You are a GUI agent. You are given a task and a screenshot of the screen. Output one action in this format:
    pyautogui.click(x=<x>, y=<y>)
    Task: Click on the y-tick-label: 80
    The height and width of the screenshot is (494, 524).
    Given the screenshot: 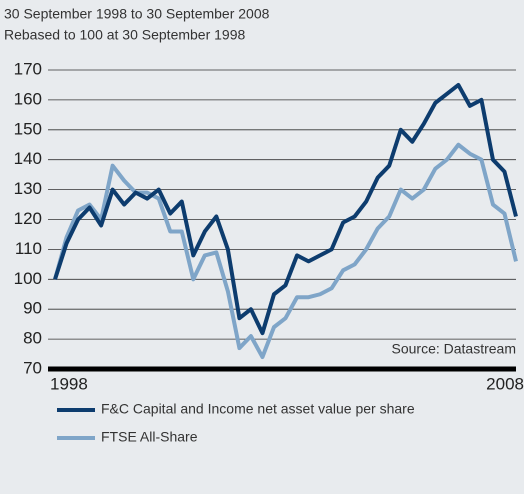 What is the action you would take?
    pyautogui.click(x=32, y=338)
    